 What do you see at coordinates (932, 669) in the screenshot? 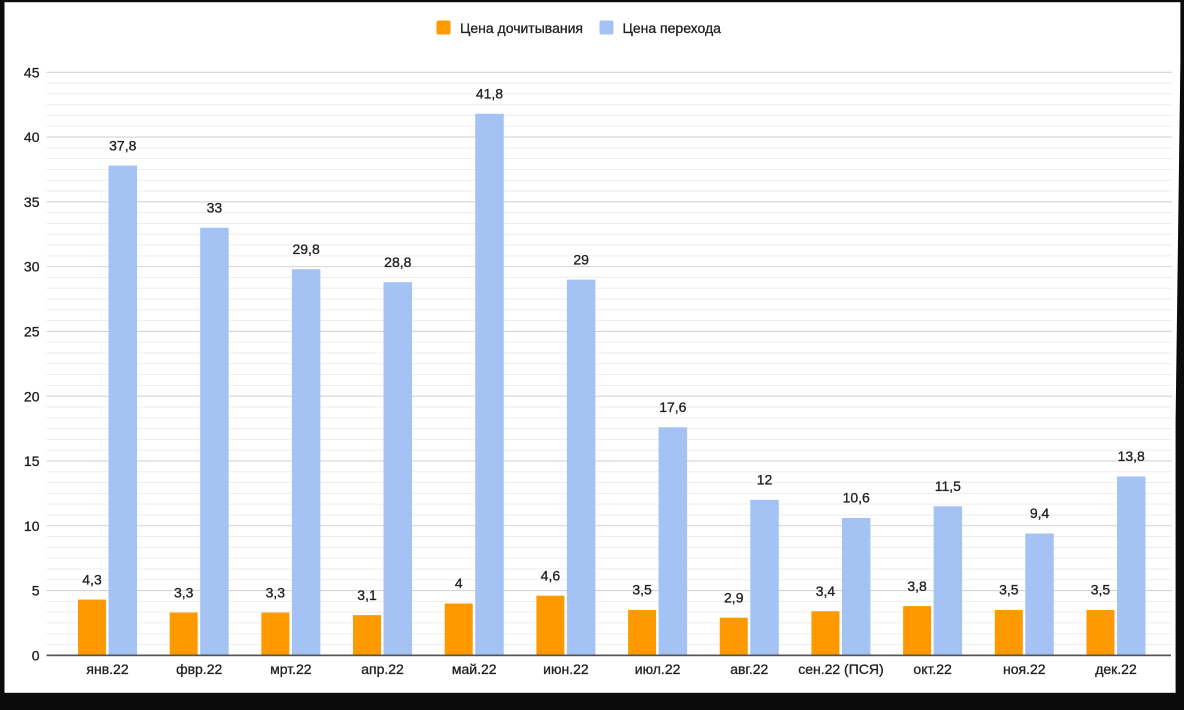
I see `svg-text: окт.22` at bounding box center [932, 669].